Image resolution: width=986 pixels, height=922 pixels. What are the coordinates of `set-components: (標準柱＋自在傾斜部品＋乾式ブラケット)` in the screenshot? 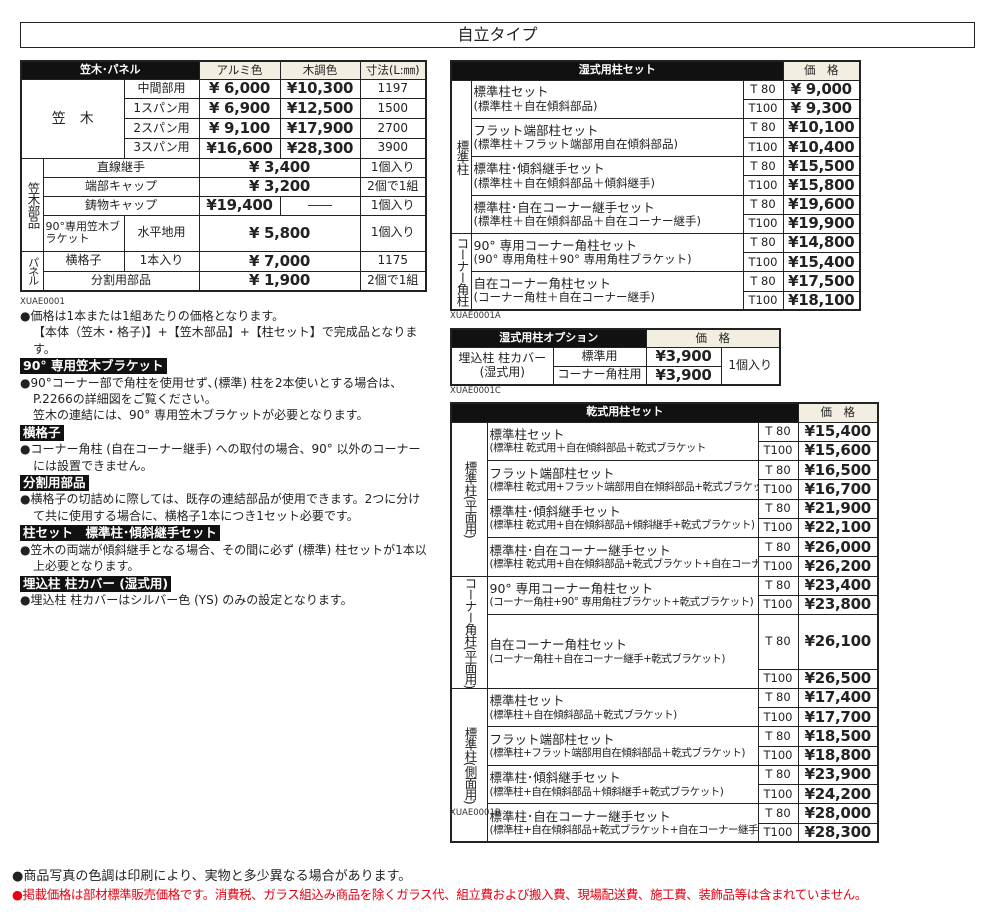 It's located at (583, 714).